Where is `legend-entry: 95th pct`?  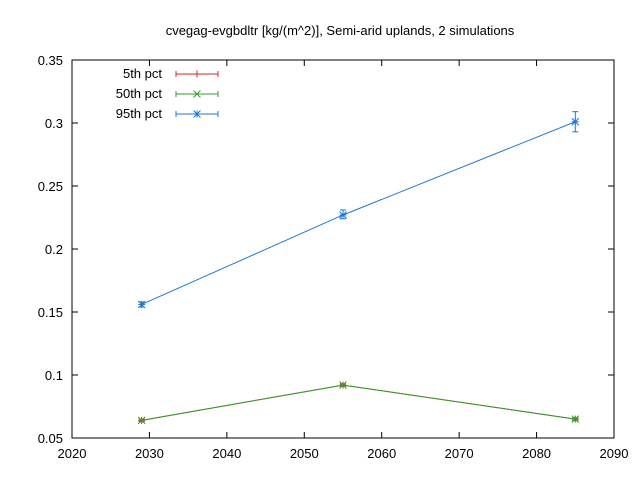 legend-entry: 95th pct is located at coordinates (167, 113).